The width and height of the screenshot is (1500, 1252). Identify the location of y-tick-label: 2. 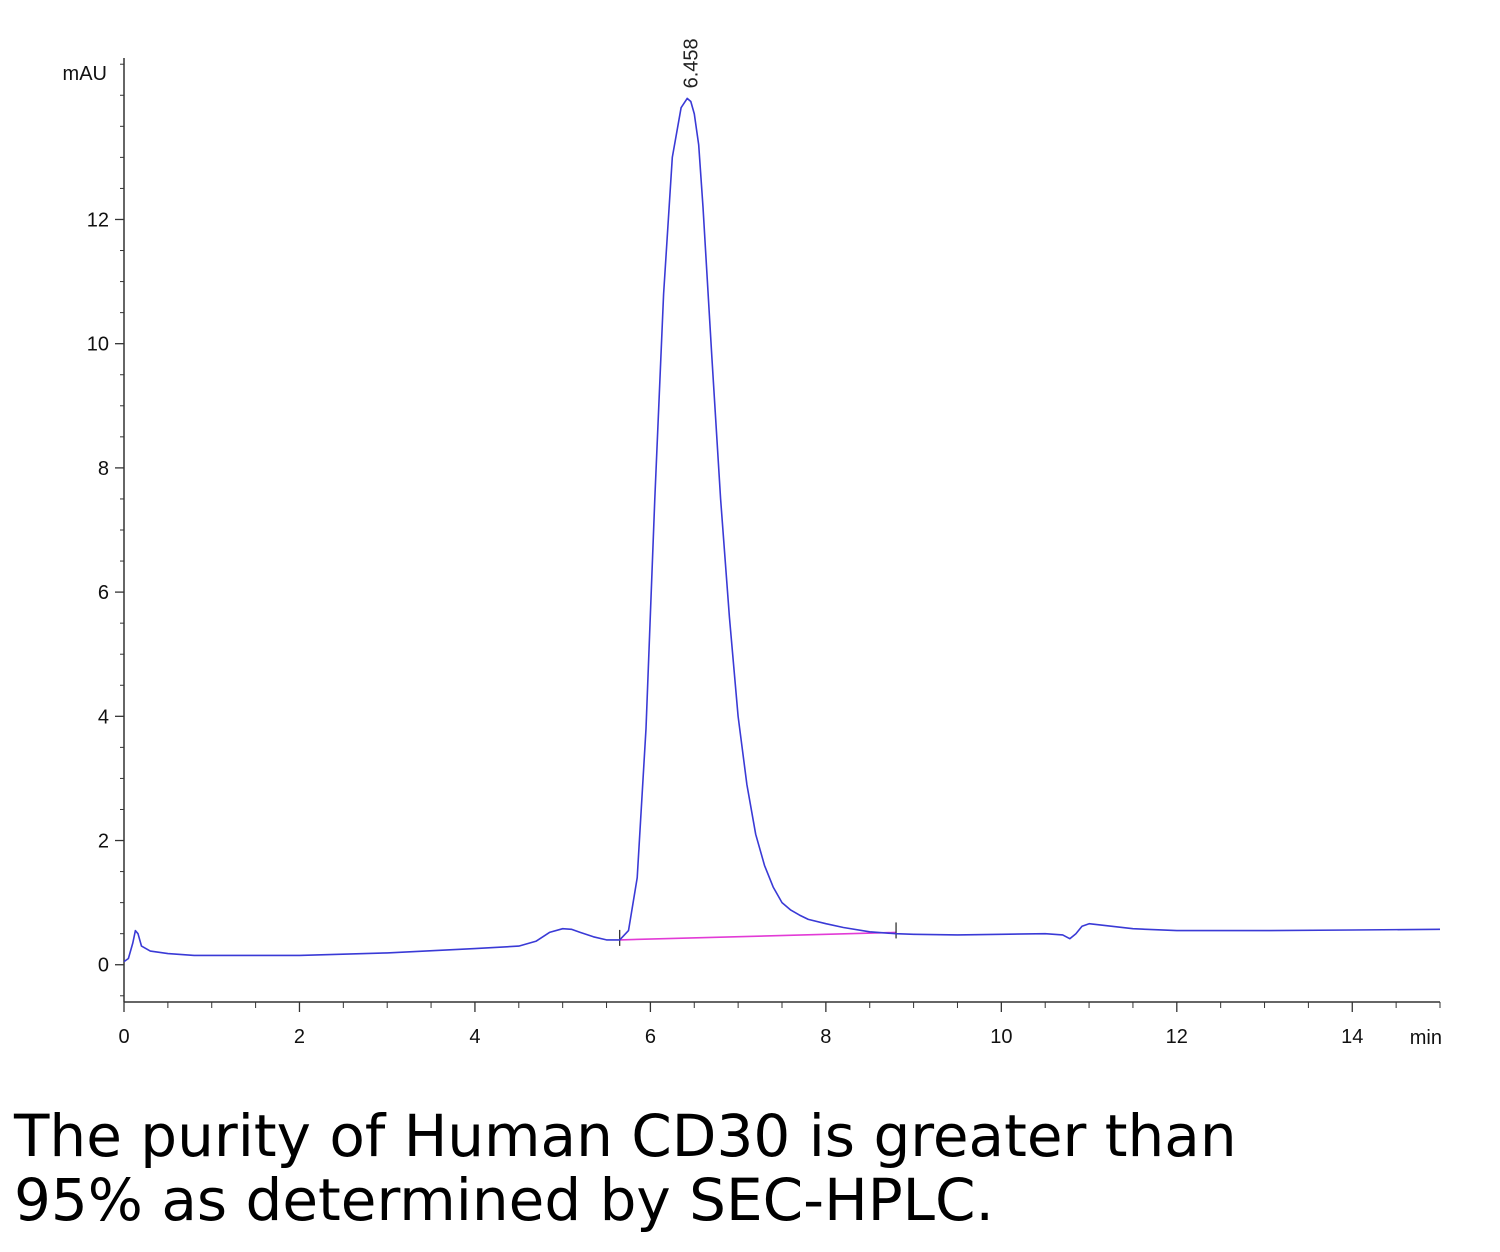
(103, 842).